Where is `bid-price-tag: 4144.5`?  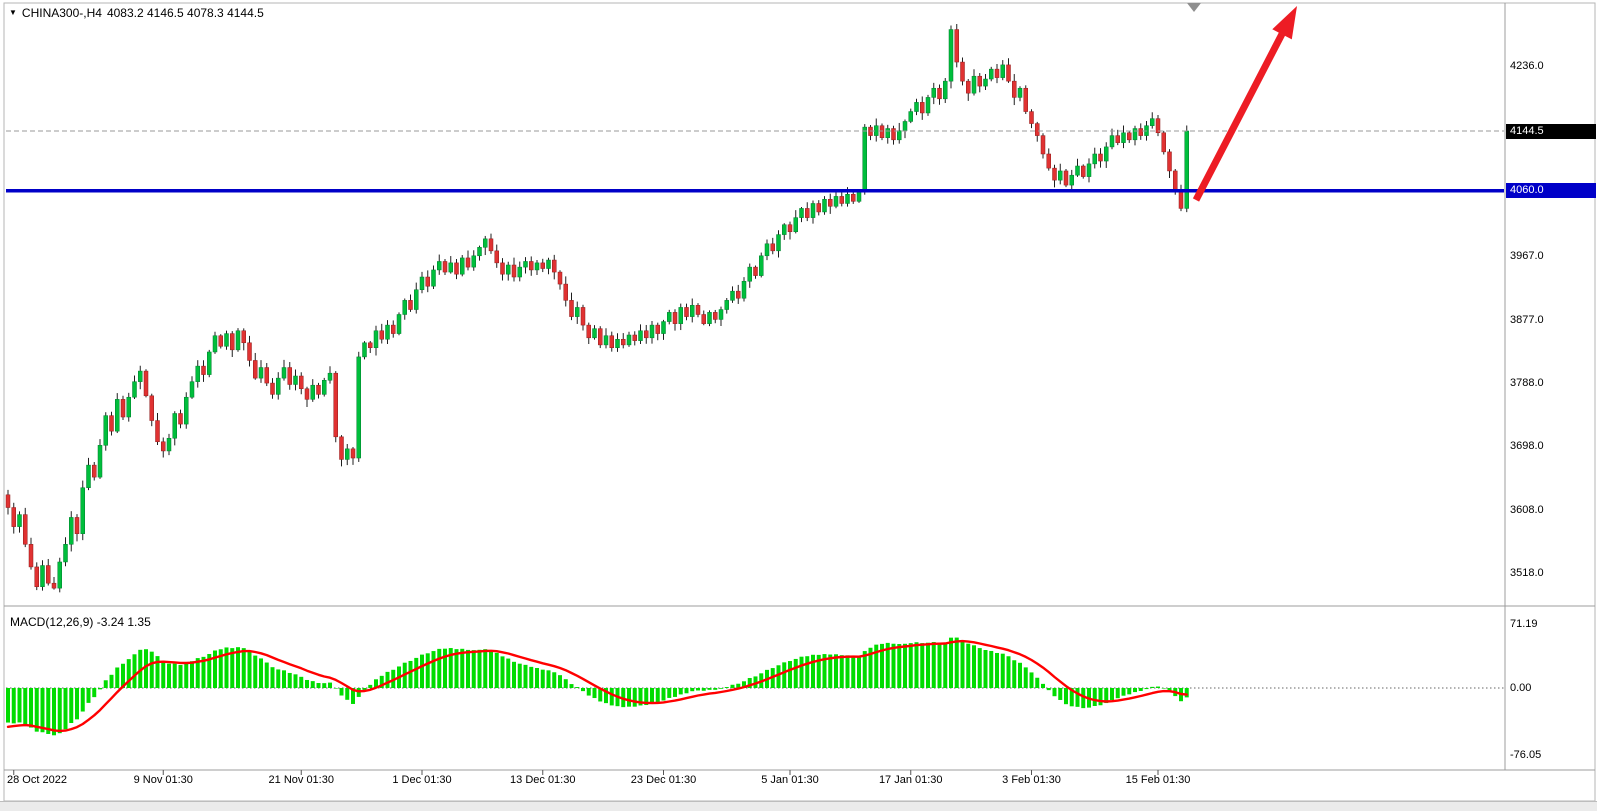 bid-price-tag: 4144.5 is located at coordinates (1551, 131).